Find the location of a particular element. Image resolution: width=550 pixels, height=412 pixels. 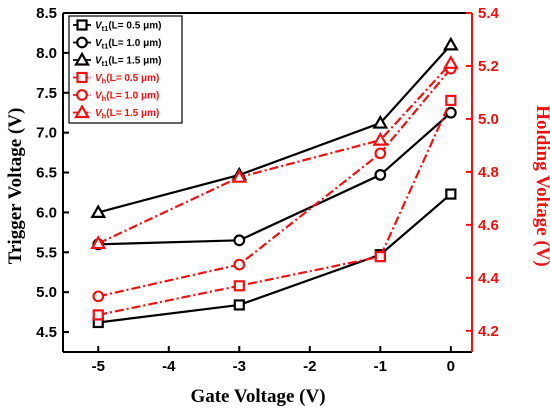

legend-label: Vt1(L= 0.5 μm) is located at coordinates (128, 27).